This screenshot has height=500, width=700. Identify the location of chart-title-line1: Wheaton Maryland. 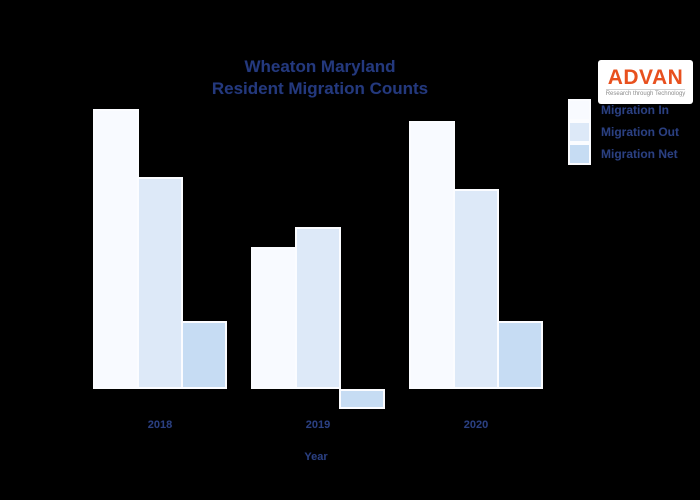
(320, 66).